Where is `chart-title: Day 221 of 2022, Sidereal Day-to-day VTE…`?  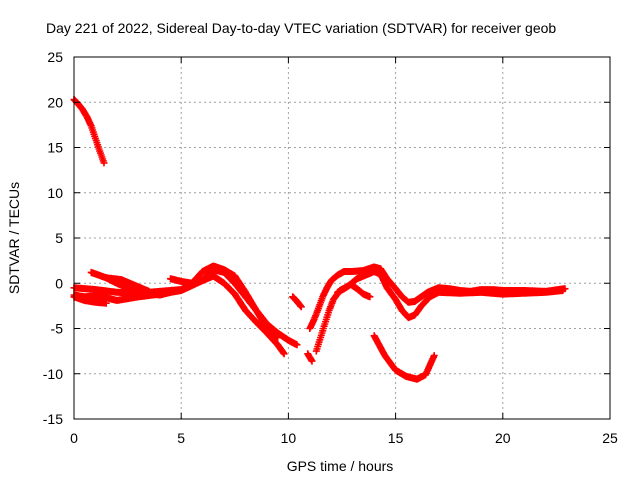
chart-title: Day 221 of 2022, Sidereal Day-to-day VTE… is located at coordinates (301, 28).